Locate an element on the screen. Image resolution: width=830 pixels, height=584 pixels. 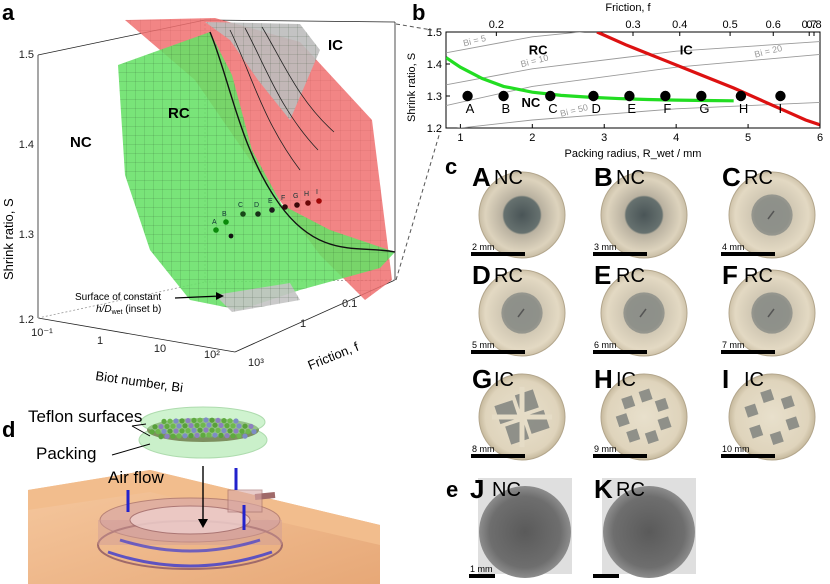
chart-xtick-label: 3 is located at coordinates (604, 138).